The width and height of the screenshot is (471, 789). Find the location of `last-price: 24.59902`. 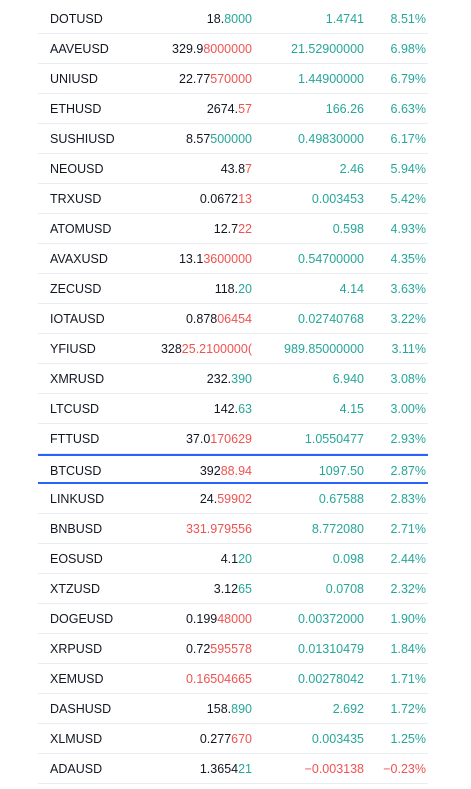

last-price: 24.59902 is located at coordinates (226, 499).